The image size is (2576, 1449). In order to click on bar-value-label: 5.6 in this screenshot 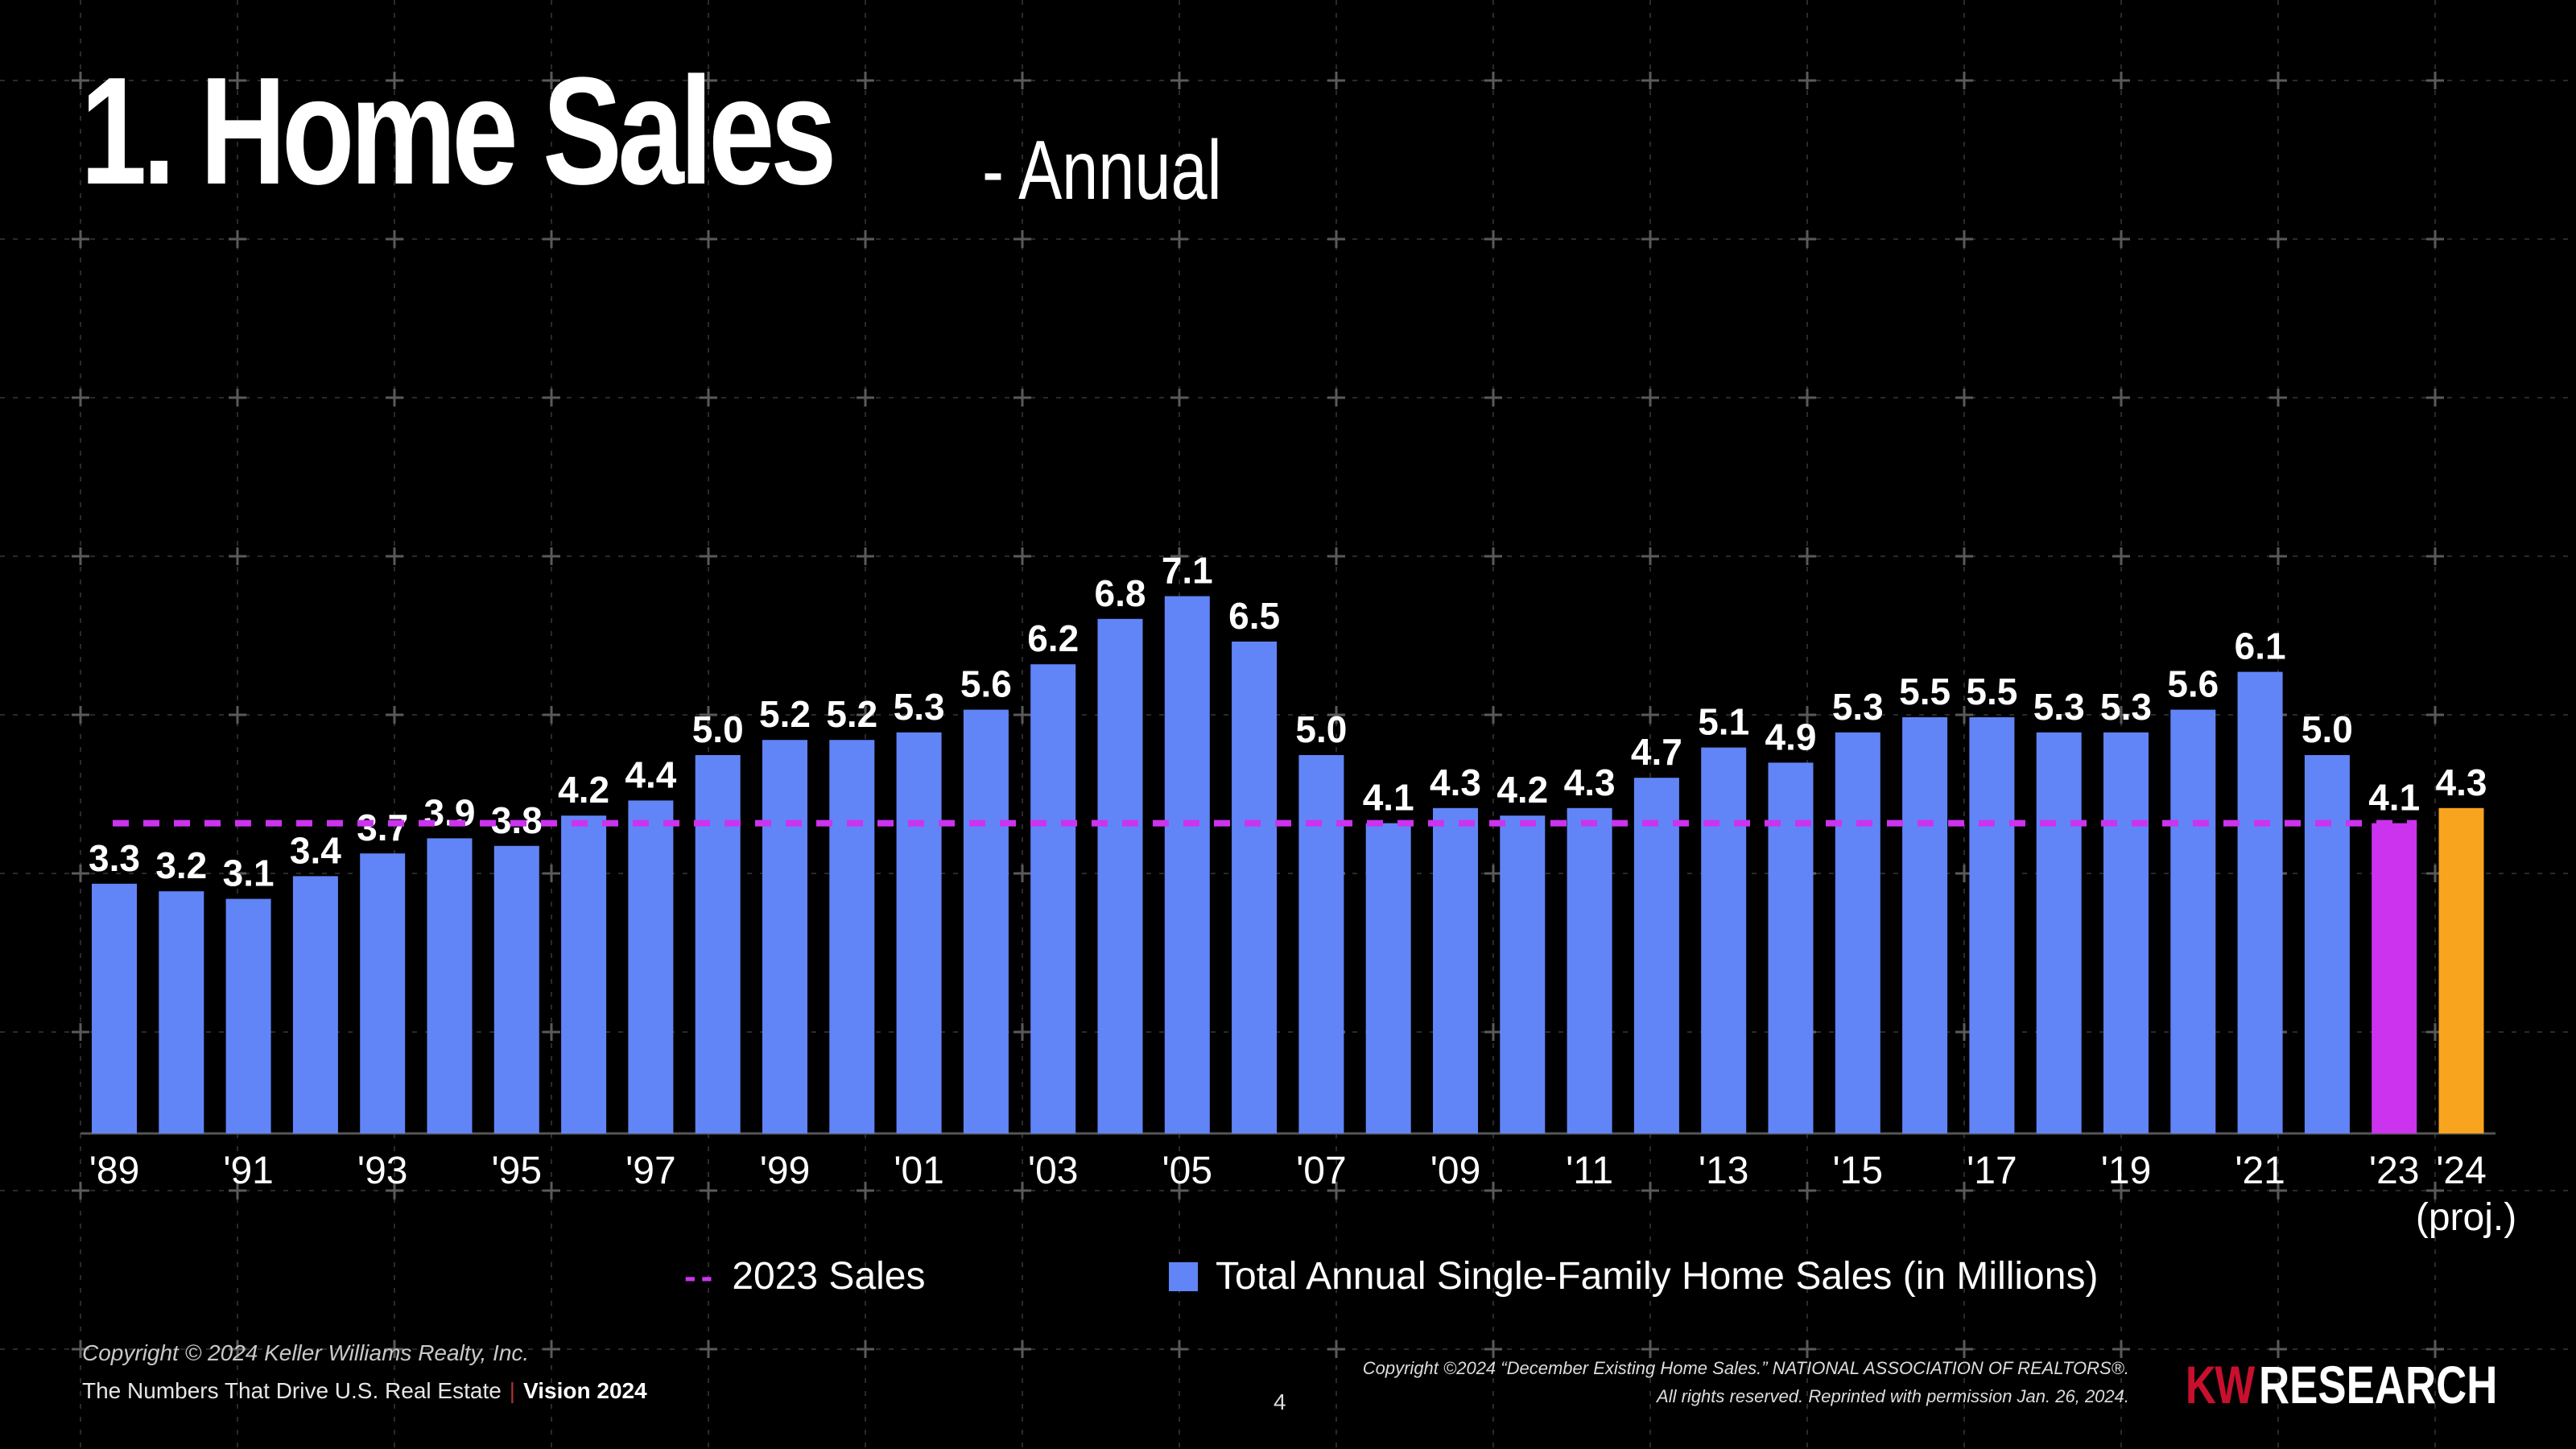, I will do `click(986, 684)`.